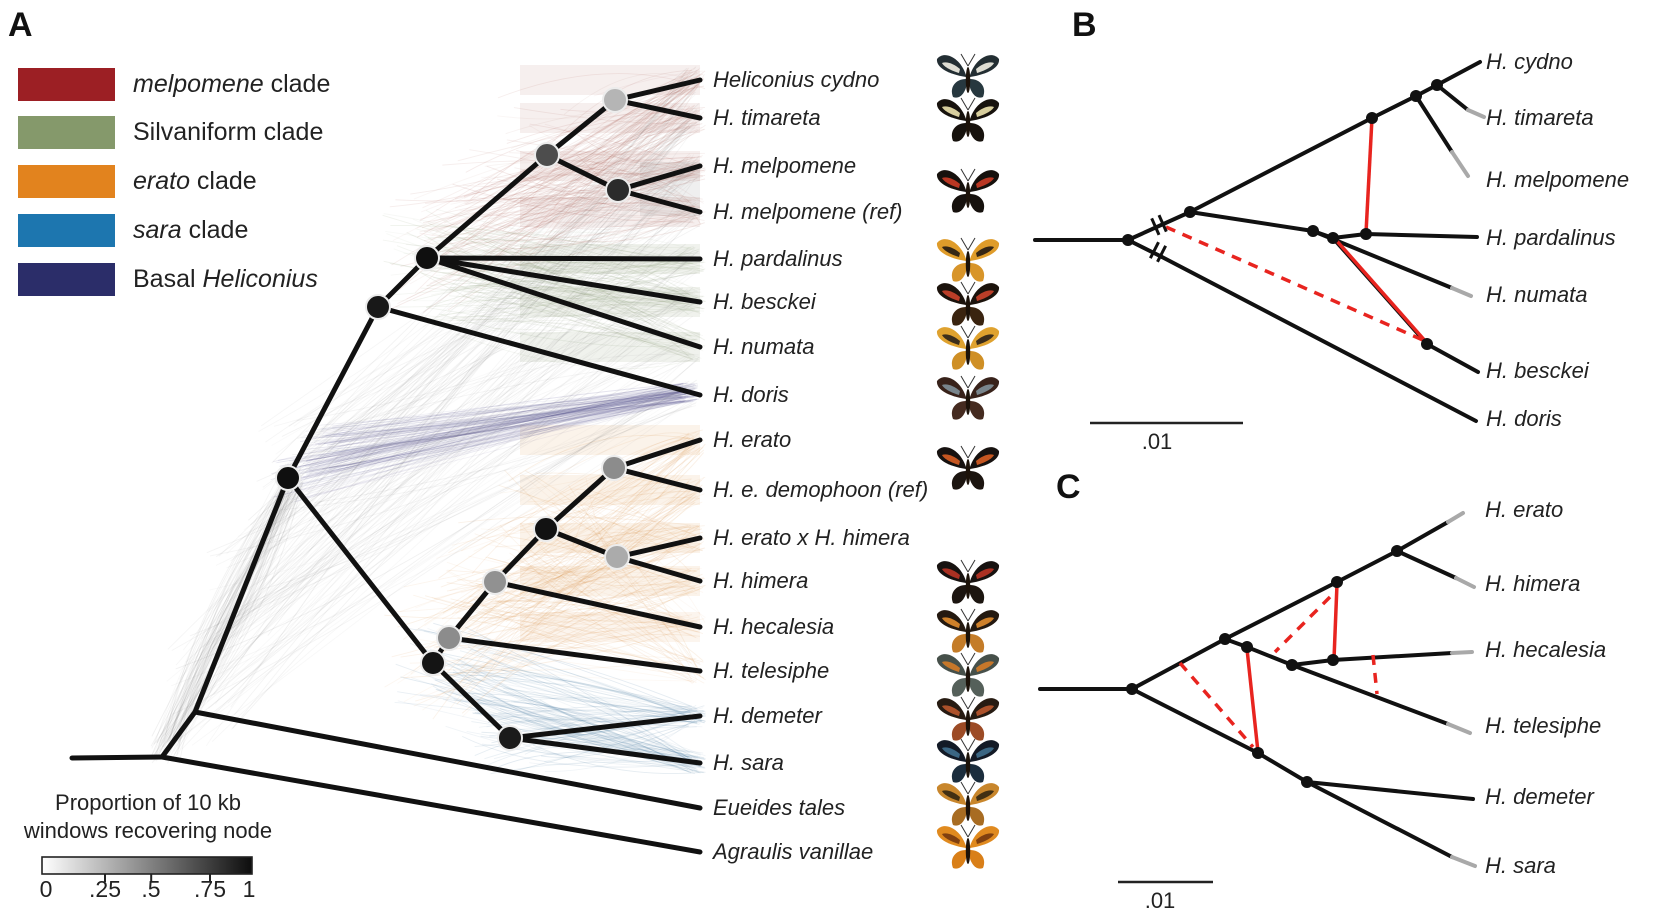  I want to click on legend-item-melpomene: melpomene clade, so click(174, 84).